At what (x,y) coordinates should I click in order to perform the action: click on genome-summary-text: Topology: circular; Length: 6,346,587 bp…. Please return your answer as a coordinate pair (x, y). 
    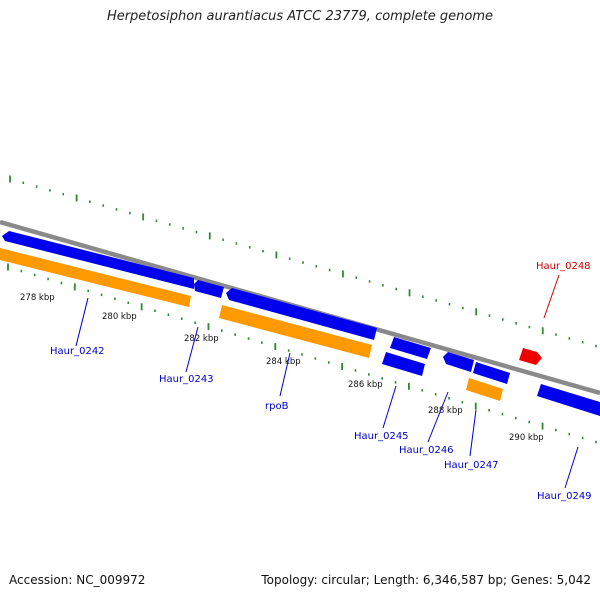
    Looking at the image, I should click on (426, 580).